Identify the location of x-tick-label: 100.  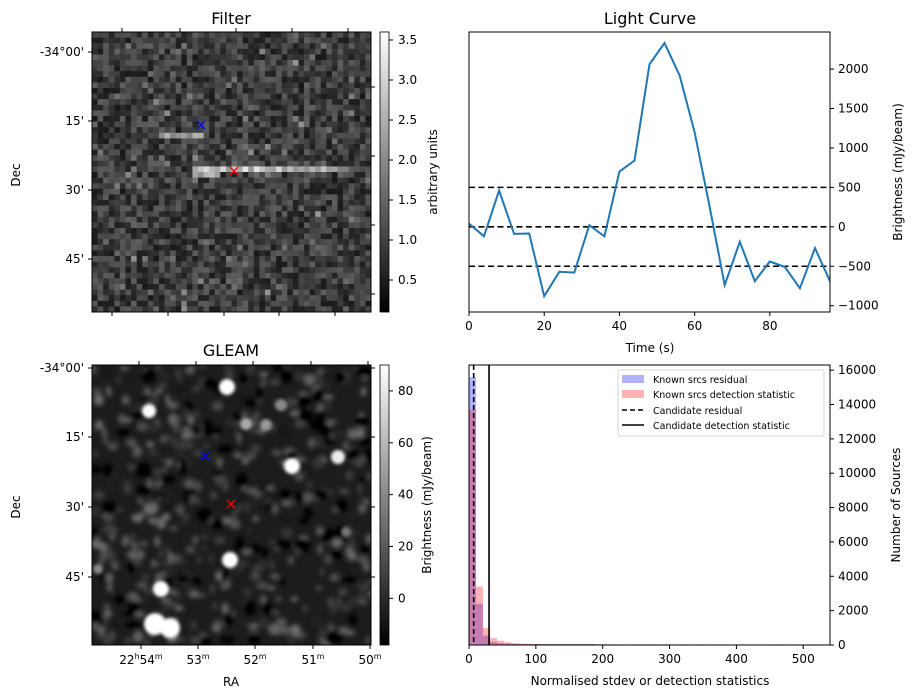
(535, 659).